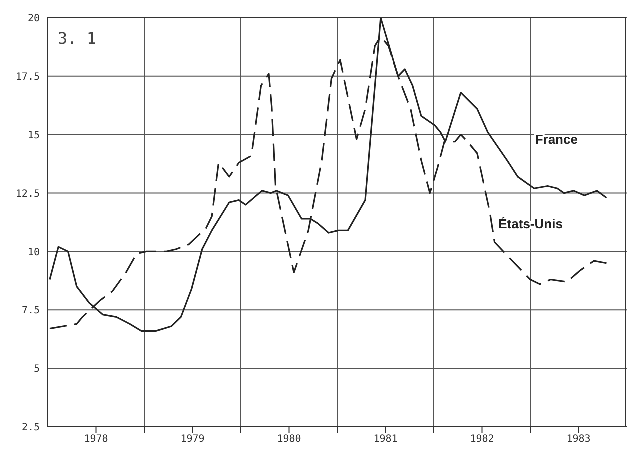 The height and width of the screenshot is (449, 627). I want to click on y-tick-label: 15, so click(34, 136).